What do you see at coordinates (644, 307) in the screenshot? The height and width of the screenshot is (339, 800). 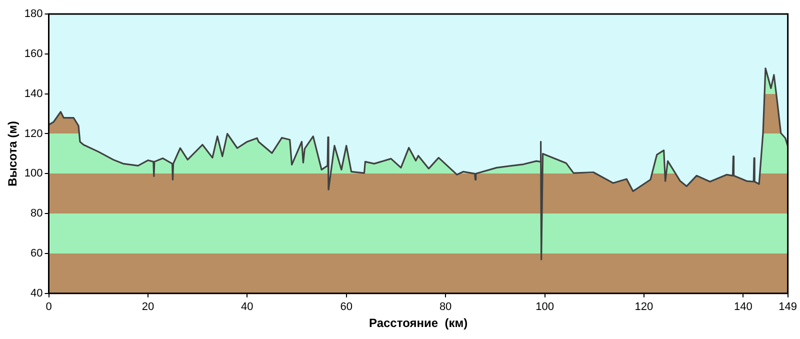 I see `x-tick-label: 120` at bounding box center [644, 307].